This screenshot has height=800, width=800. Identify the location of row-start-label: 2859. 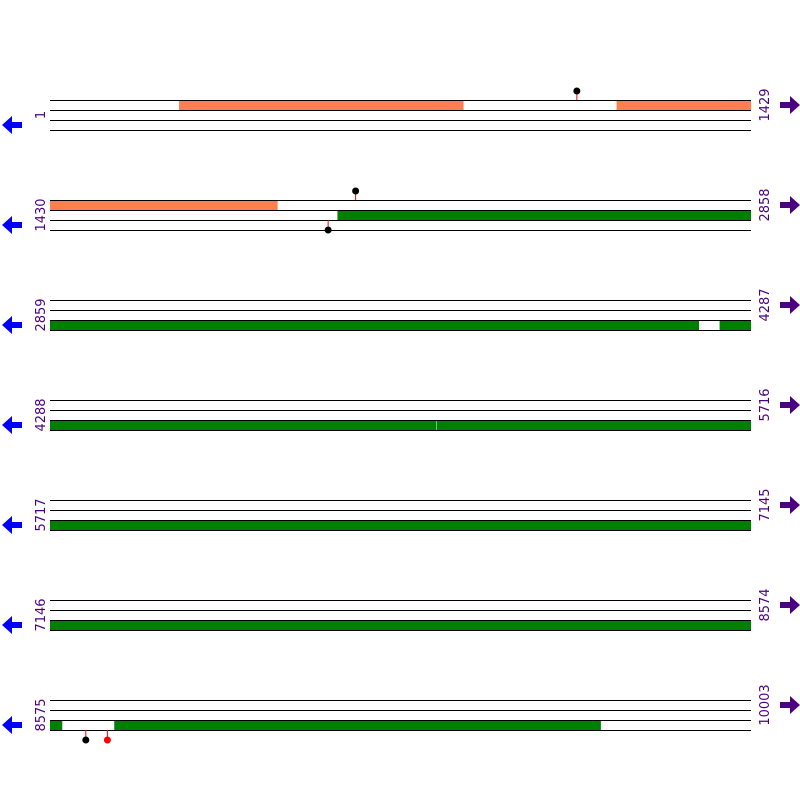
(41, 314).